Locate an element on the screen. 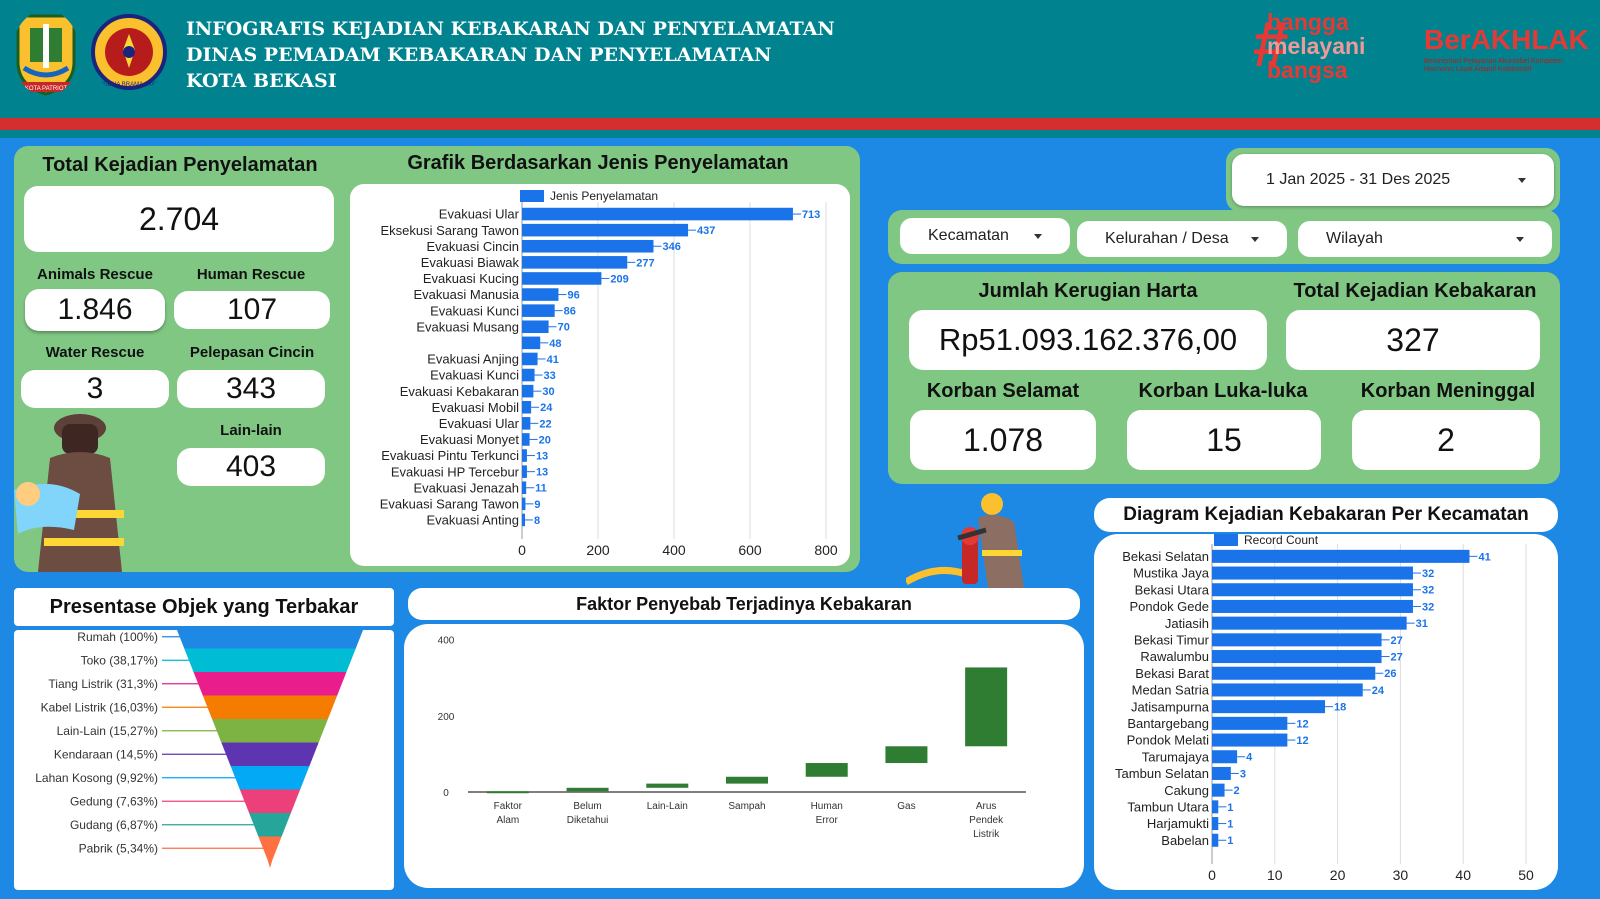 The image size is (1600, 899). fire-total-value: 327 is located at coordinates (1413, 339).